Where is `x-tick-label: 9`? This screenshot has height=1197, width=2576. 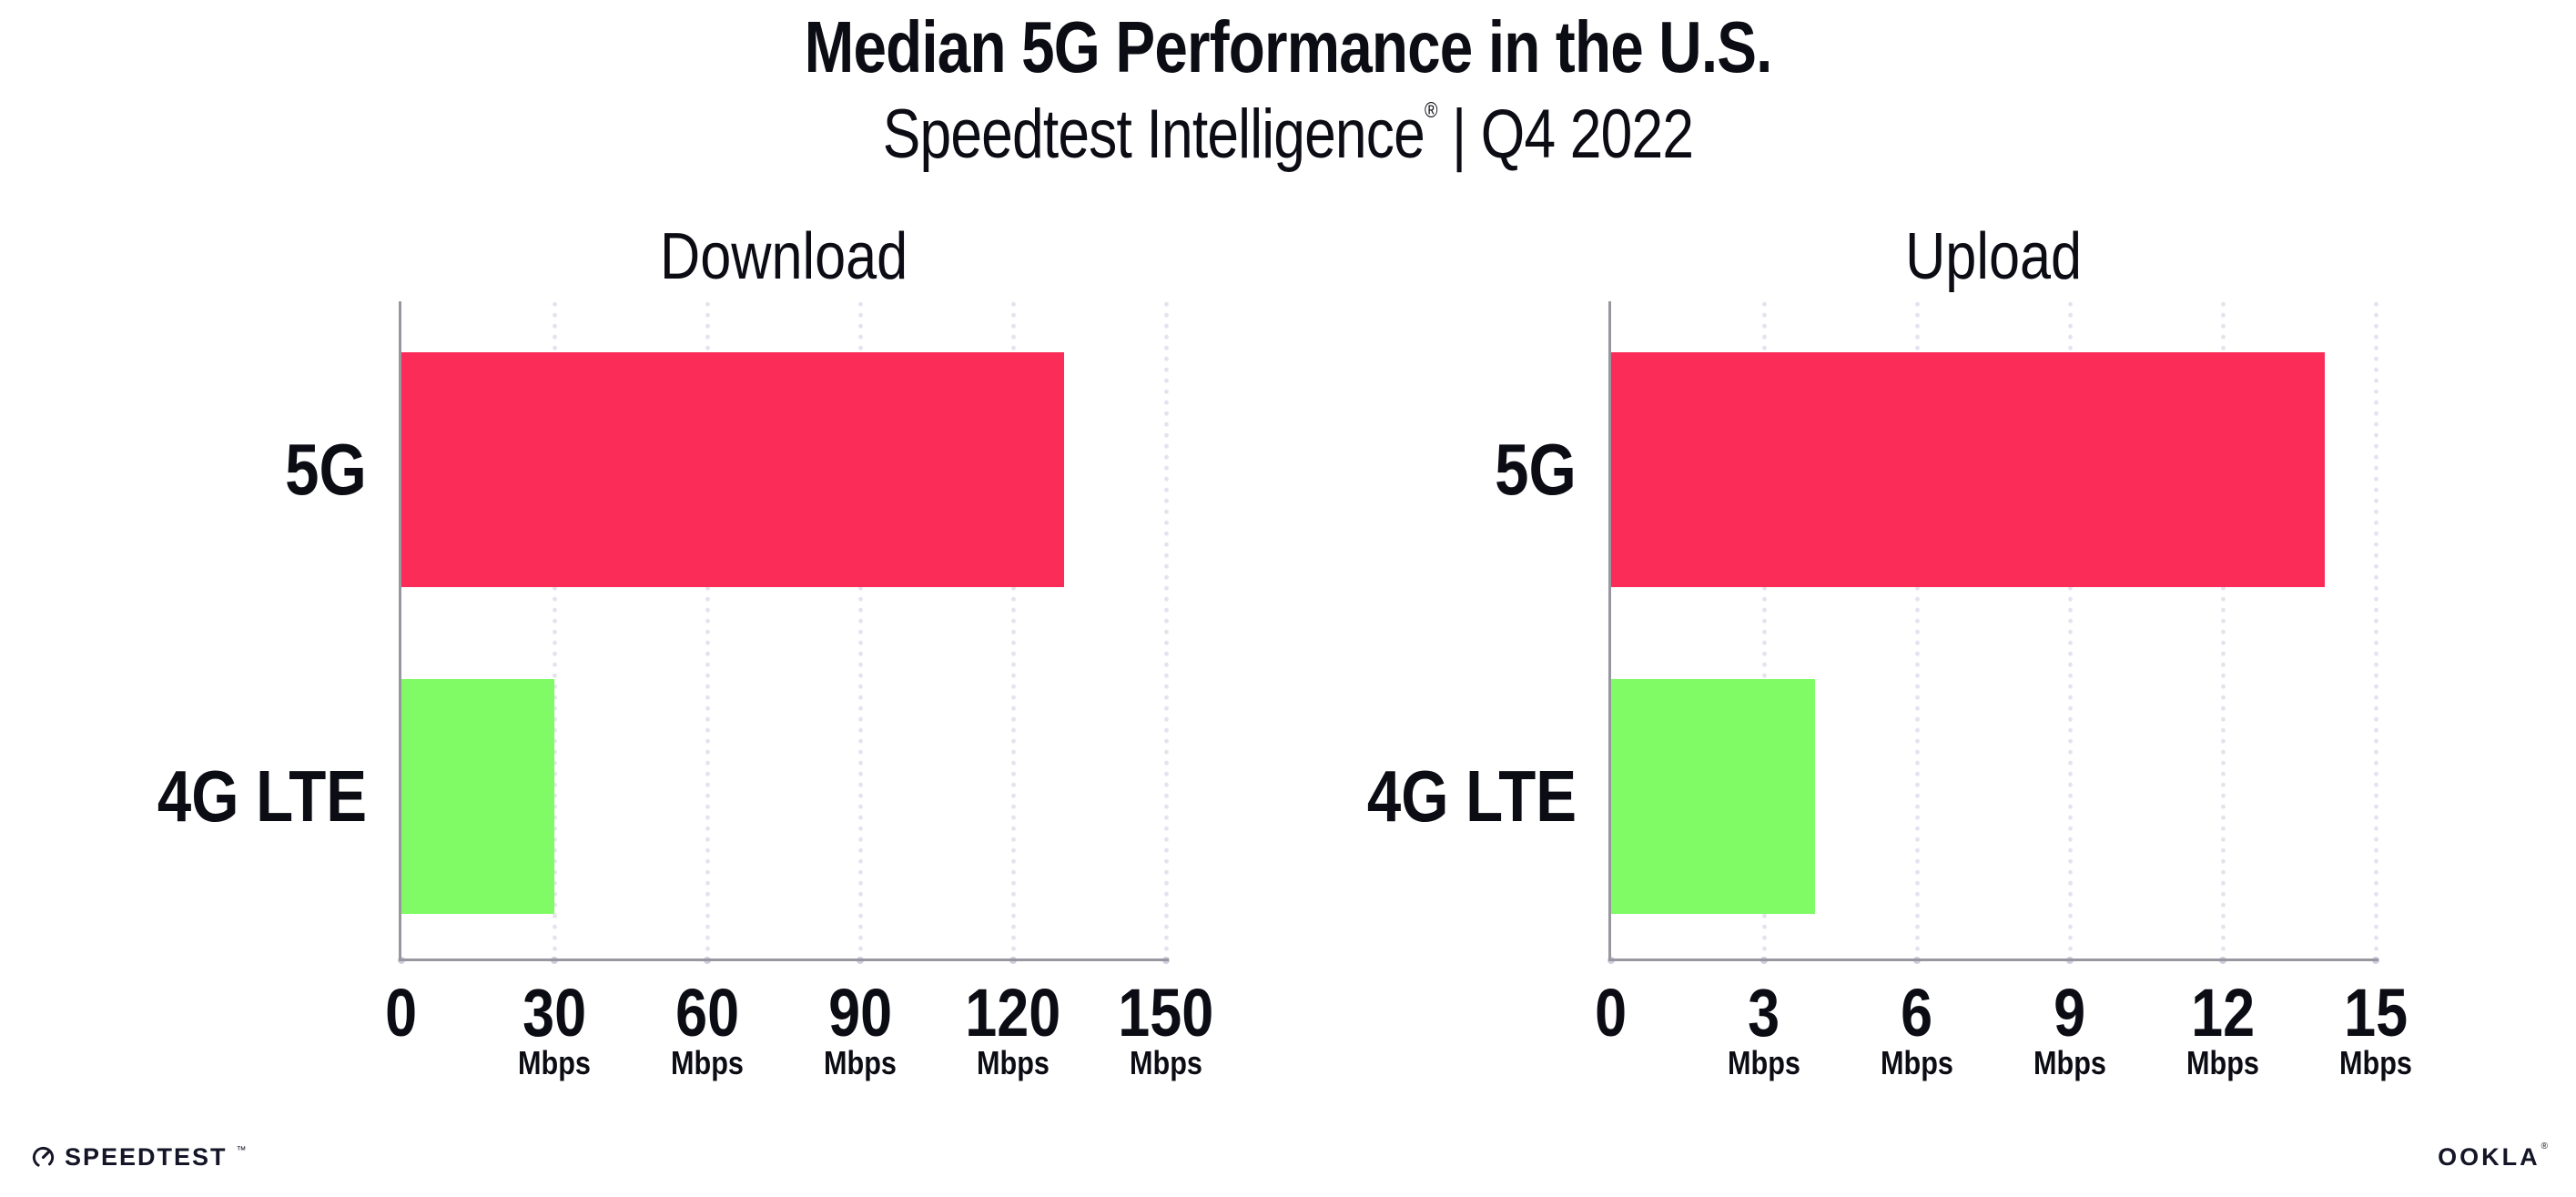
x-tick-label: 9 is located at coordinates (2070, 1013).